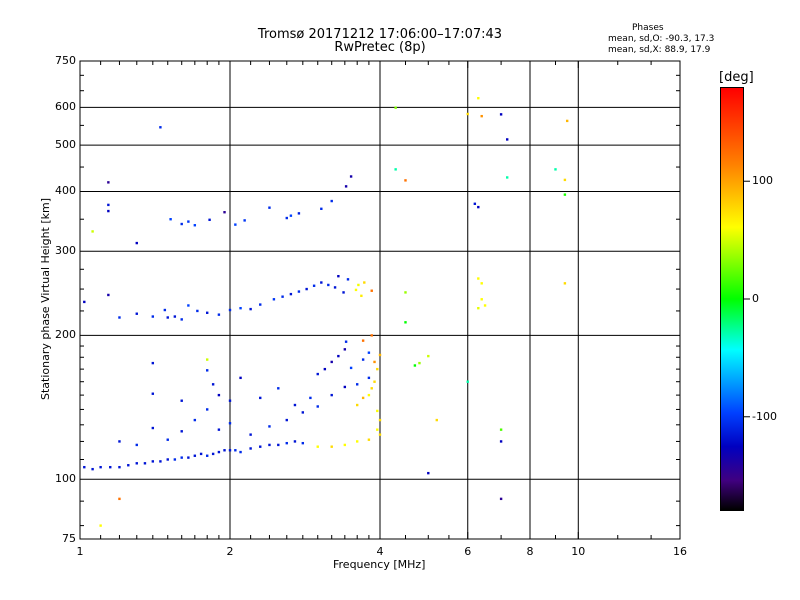 This screenshot has width=800, height=600. What do you see at coordinates (45, 298) in the screenshot?
I see `y-axis-label: Stationary phase Virtual Height [km]` at bounding box center [45, 298].